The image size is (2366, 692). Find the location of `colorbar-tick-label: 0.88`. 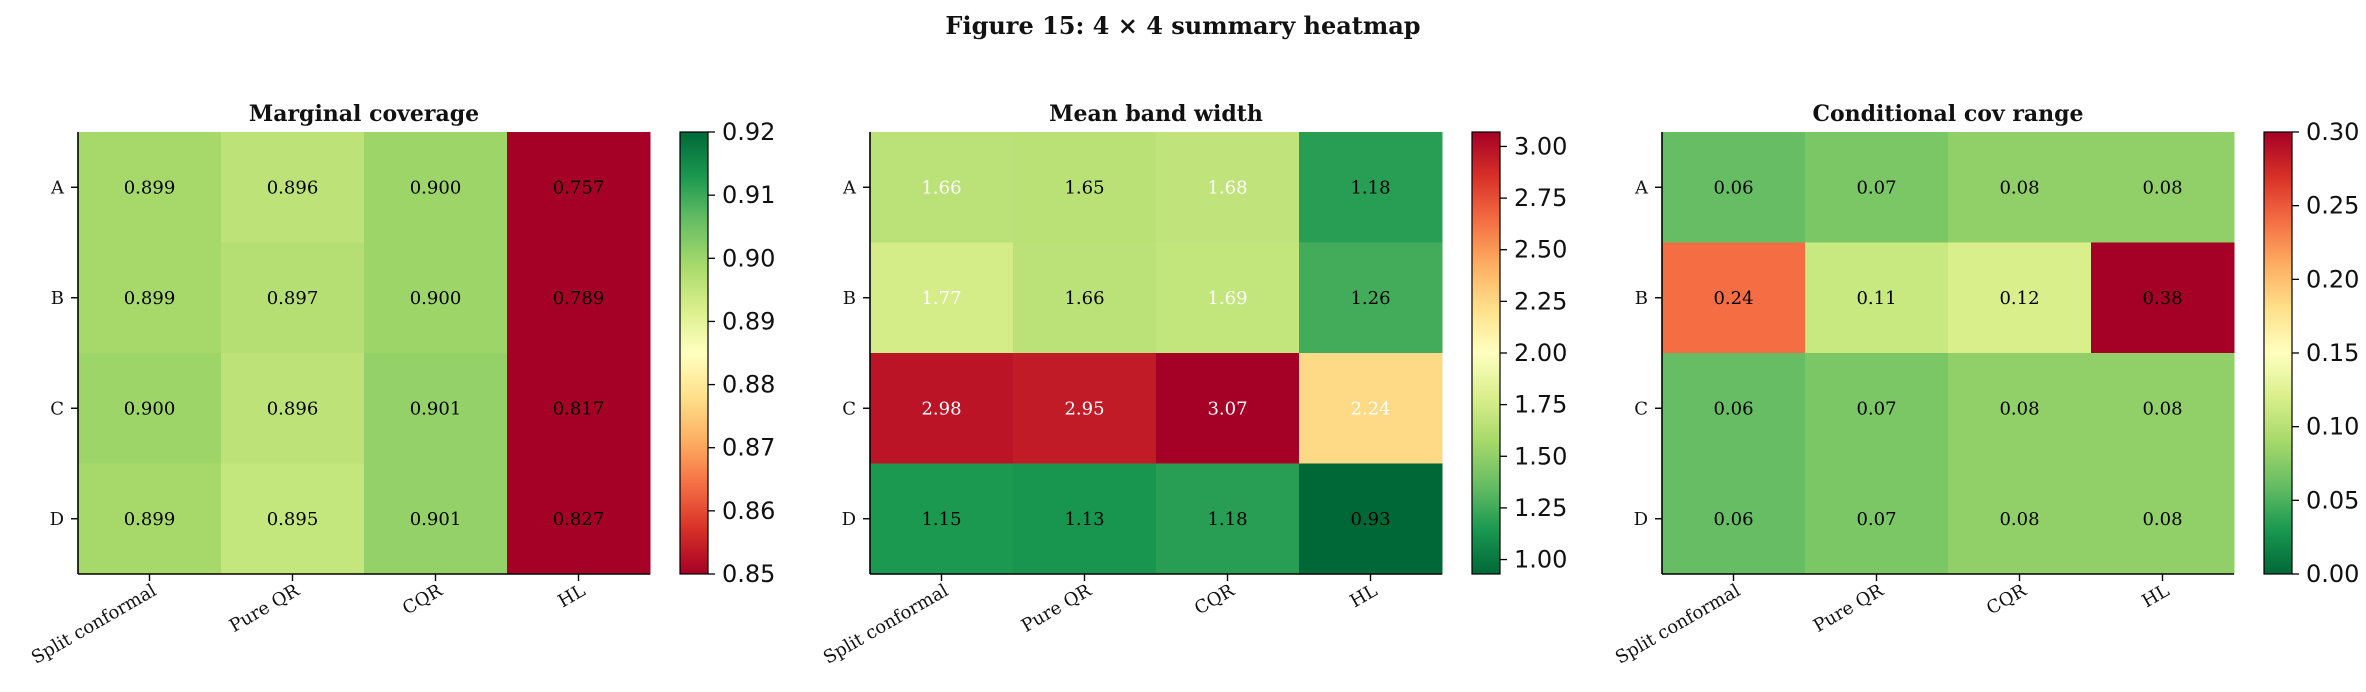

colorbar-tick-label: 0.88 is located at coordinates (748, 385).